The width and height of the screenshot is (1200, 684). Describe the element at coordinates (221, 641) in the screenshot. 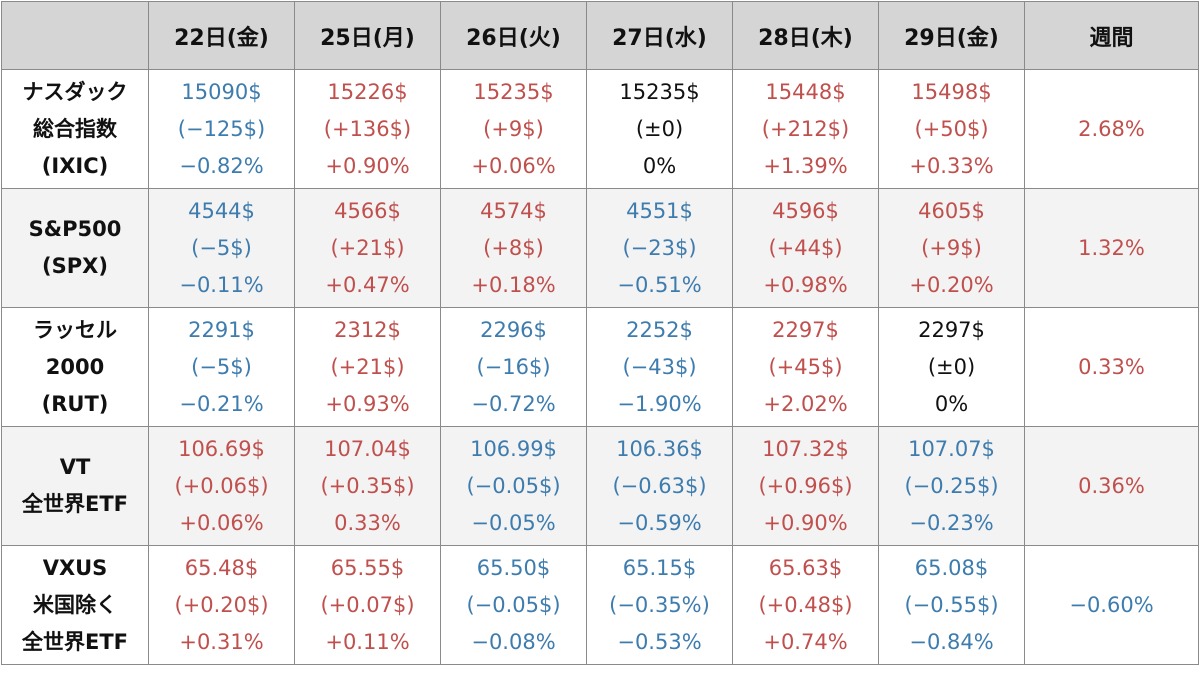

I see `cell-pct: +0.31%` at that location.